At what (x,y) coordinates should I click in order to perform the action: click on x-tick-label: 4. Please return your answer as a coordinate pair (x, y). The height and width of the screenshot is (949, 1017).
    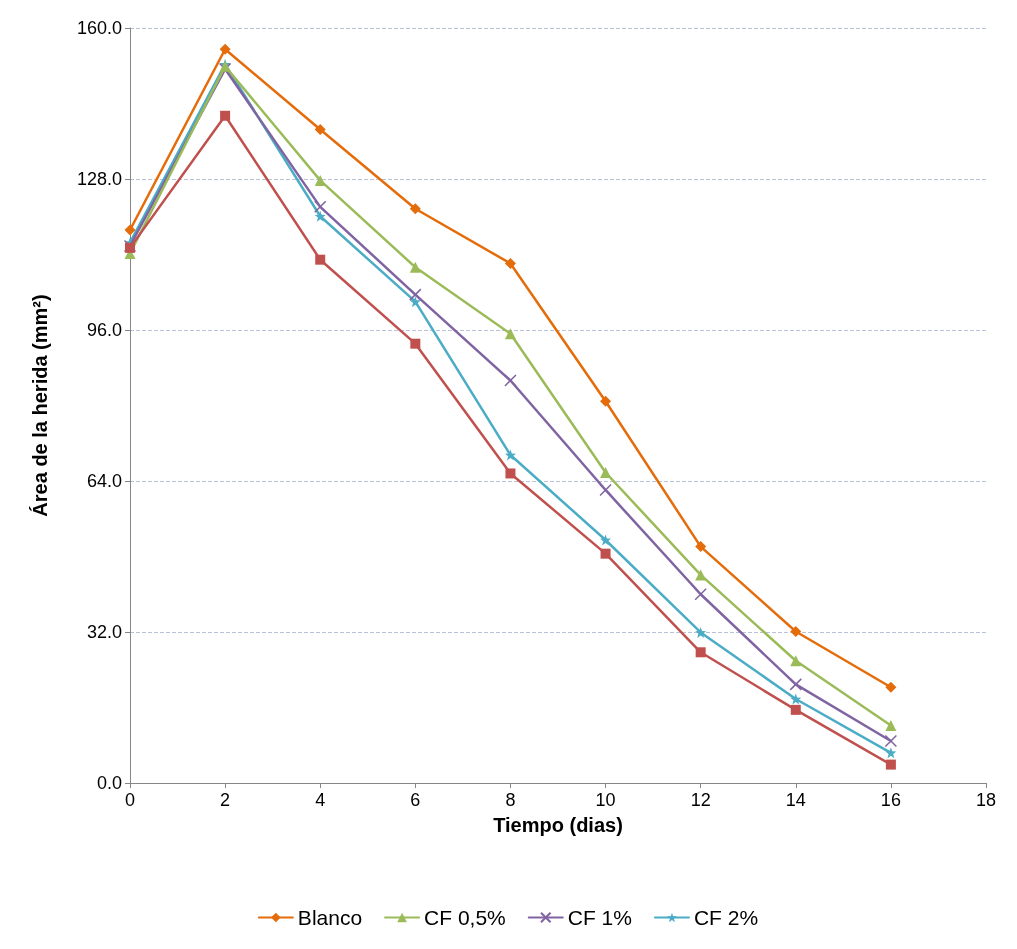
    Looking at the image, I should click on (320, 800).